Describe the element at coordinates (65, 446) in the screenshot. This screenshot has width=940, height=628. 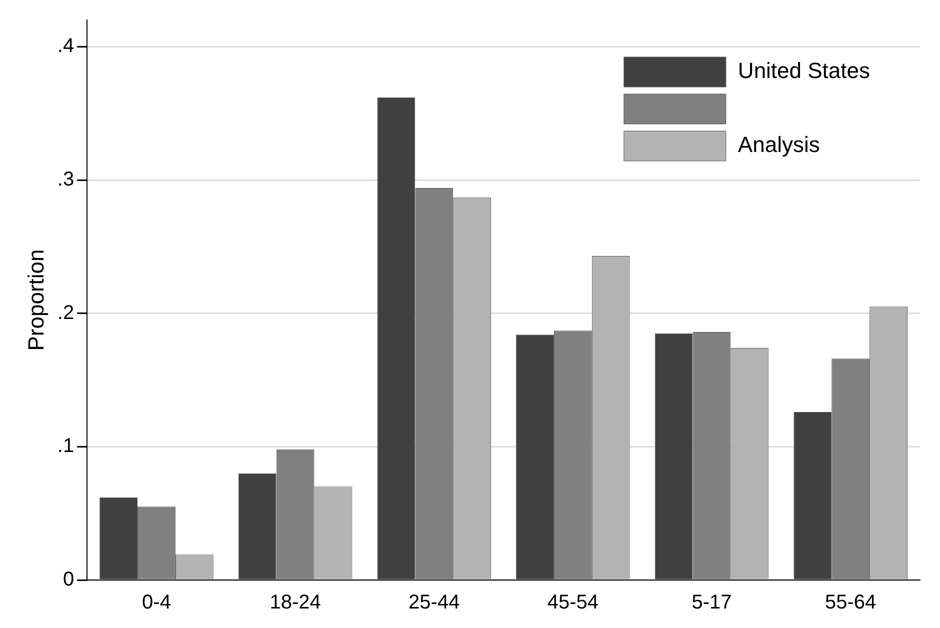
I see `y-tick-label: .1` at that location.